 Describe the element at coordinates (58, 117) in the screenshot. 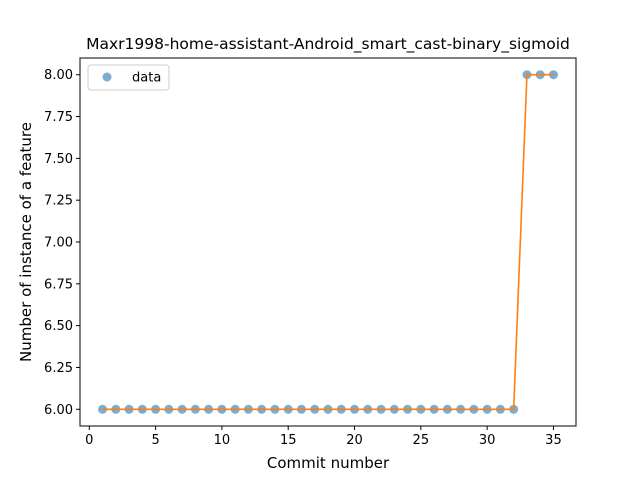

I see `y-tick-label: 7.75` at that location.